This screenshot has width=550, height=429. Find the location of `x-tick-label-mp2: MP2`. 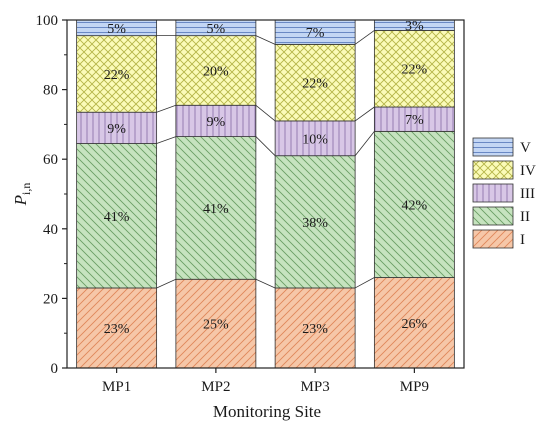

x-tick-label-mp2: MP2 is located at coordinates (215, 387).